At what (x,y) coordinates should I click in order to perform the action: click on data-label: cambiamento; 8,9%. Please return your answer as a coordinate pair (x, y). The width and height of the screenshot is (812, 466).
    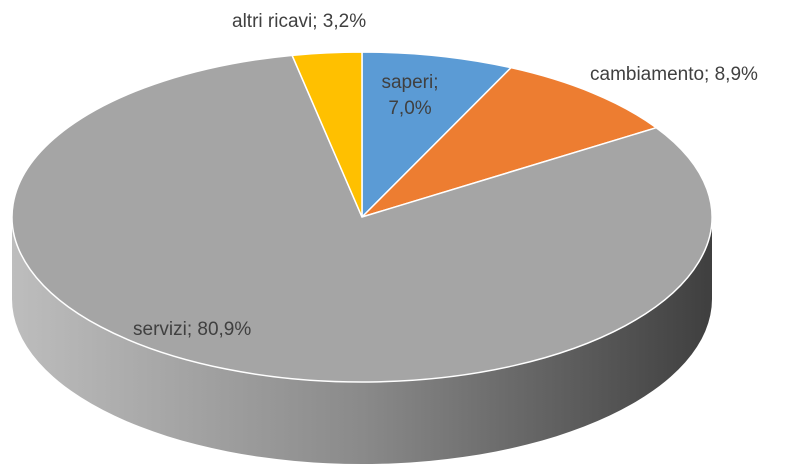
    Looking at the image, I should click on (674, 74).